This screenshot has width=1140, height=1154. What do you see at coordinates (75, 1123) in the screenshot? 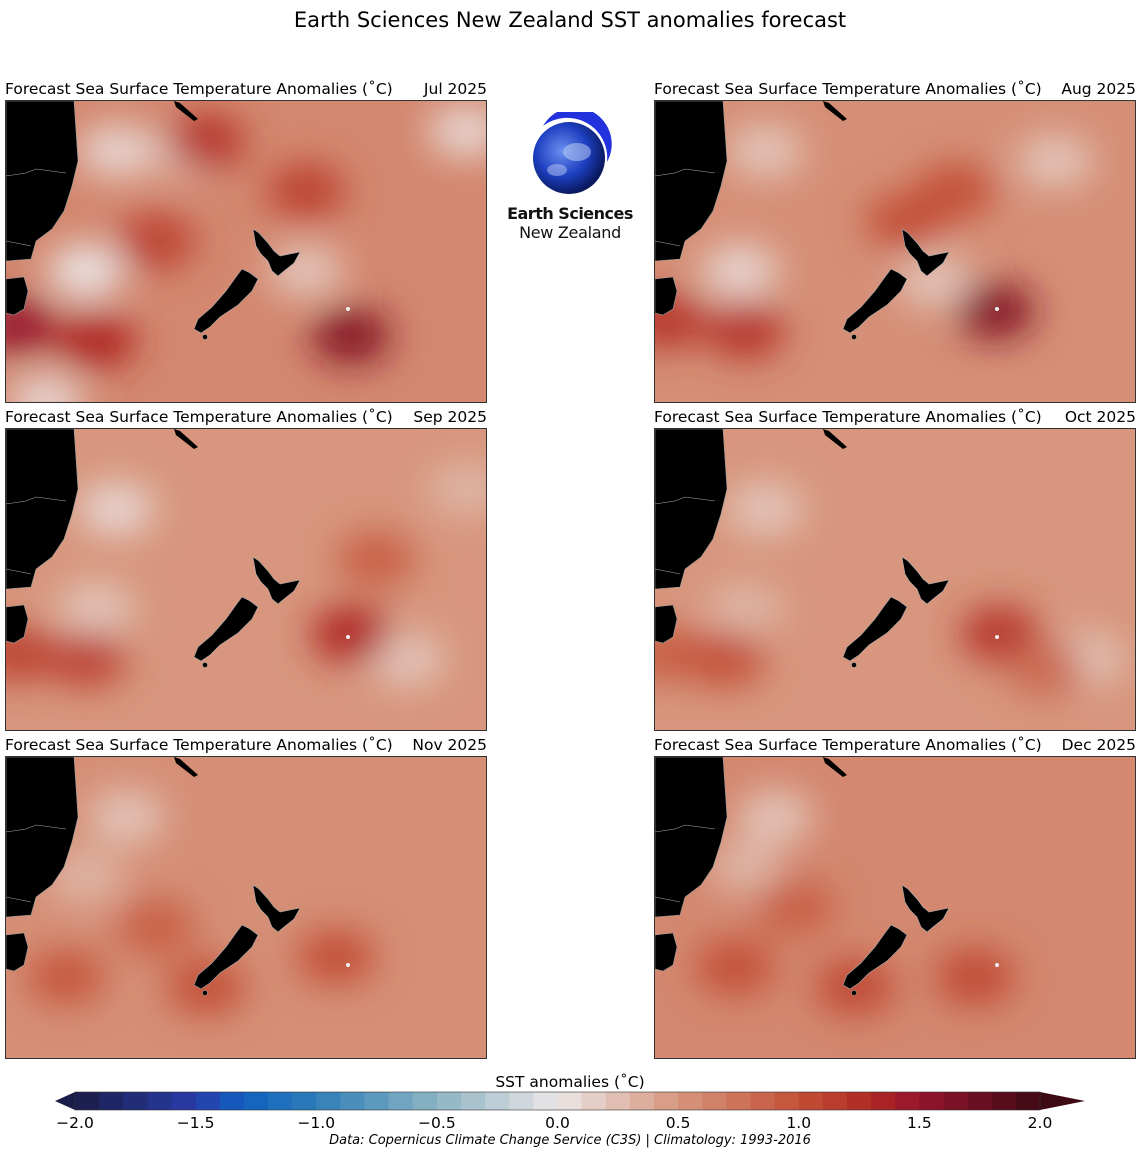
I see `colorbar-tick-label: −2.0` at bounding box center [75, 1123].